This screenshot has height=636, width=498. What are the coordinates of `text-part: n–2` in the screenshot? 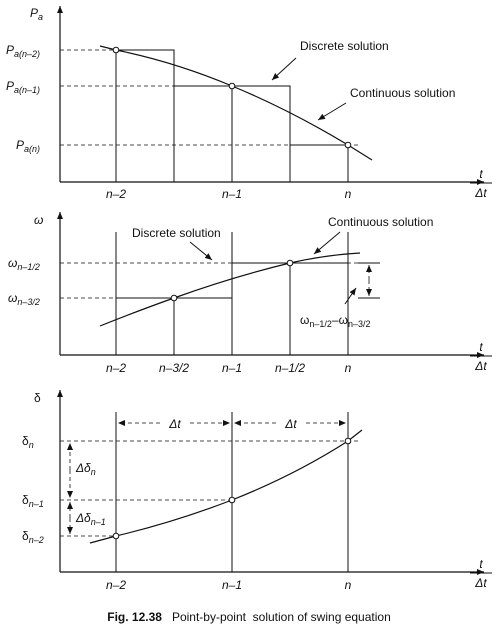 It's located at (36, 540).